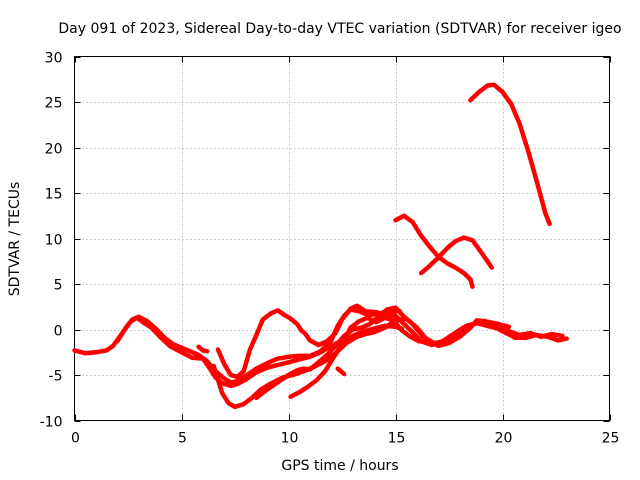 This screenshot has height=480, width=640. I want to click on y-tick-label: 0, so click(58, 332).